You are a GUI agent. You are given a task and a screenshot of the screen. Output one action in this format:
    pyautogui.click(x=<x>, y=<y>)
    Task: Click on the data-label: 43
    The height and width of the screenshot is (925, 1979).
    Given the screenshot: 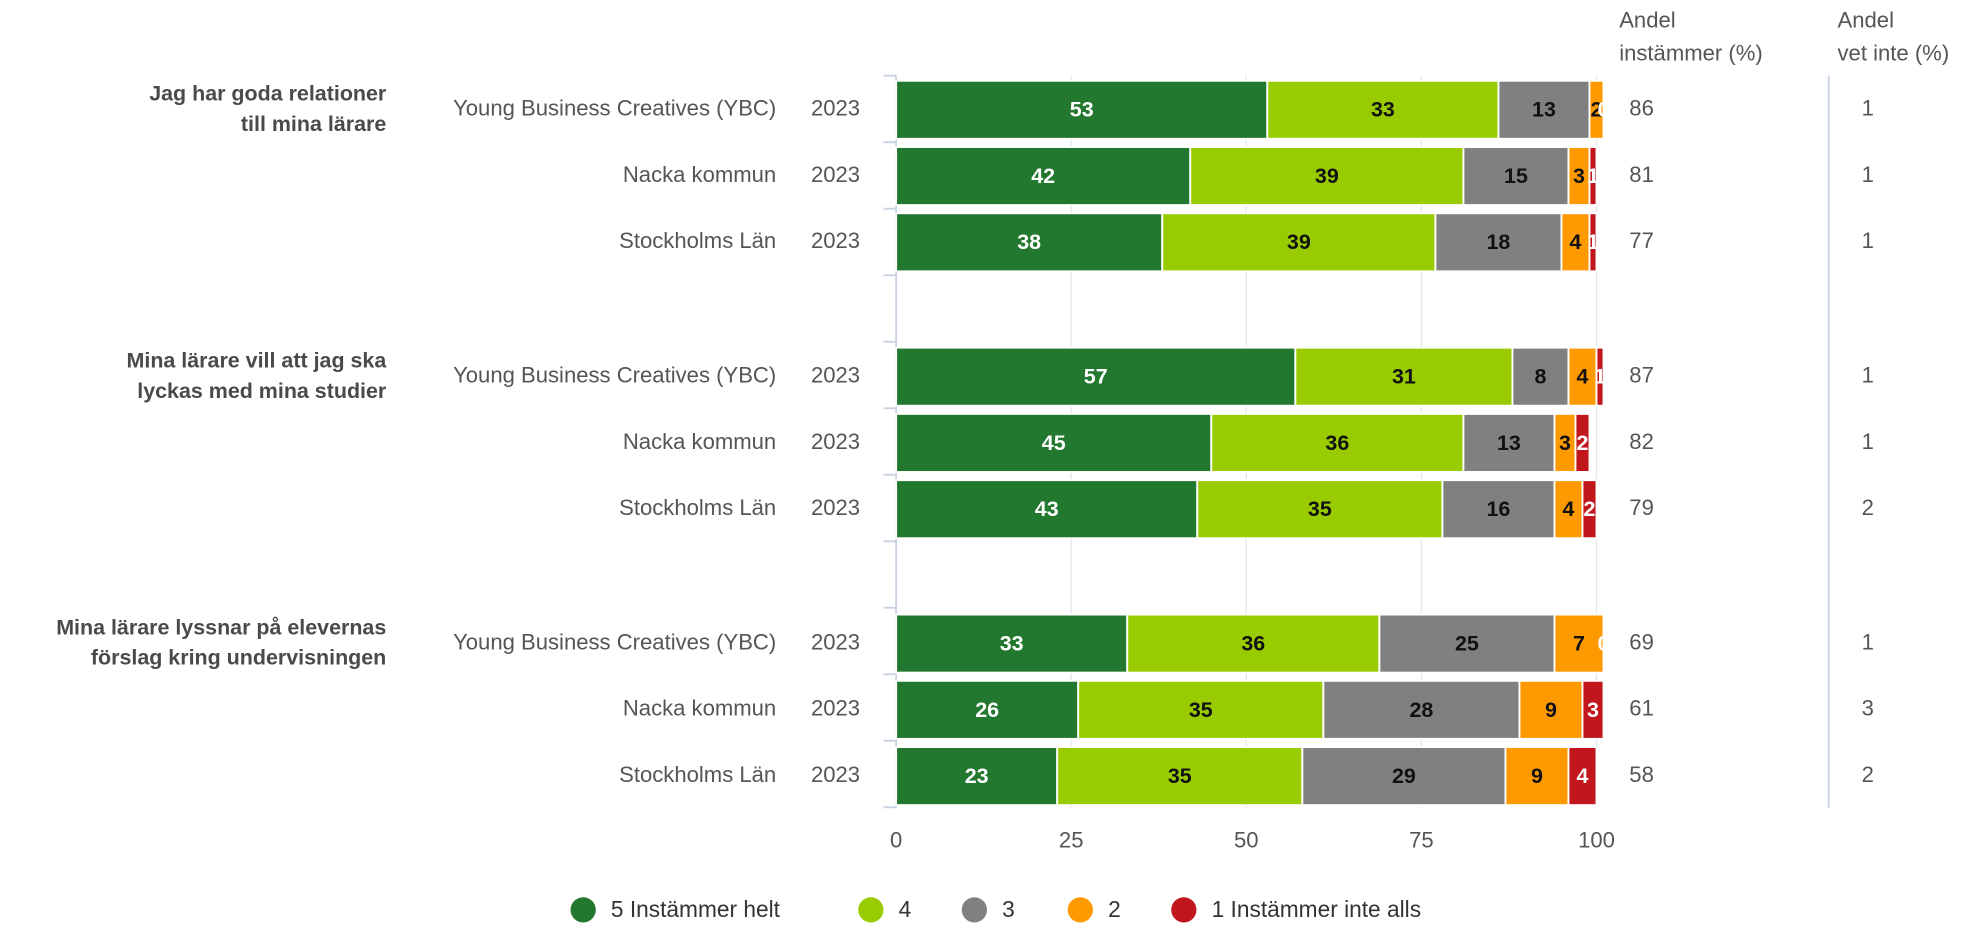 What is the action you would take?
    pyautogui.click(x=1047, y=509)
    